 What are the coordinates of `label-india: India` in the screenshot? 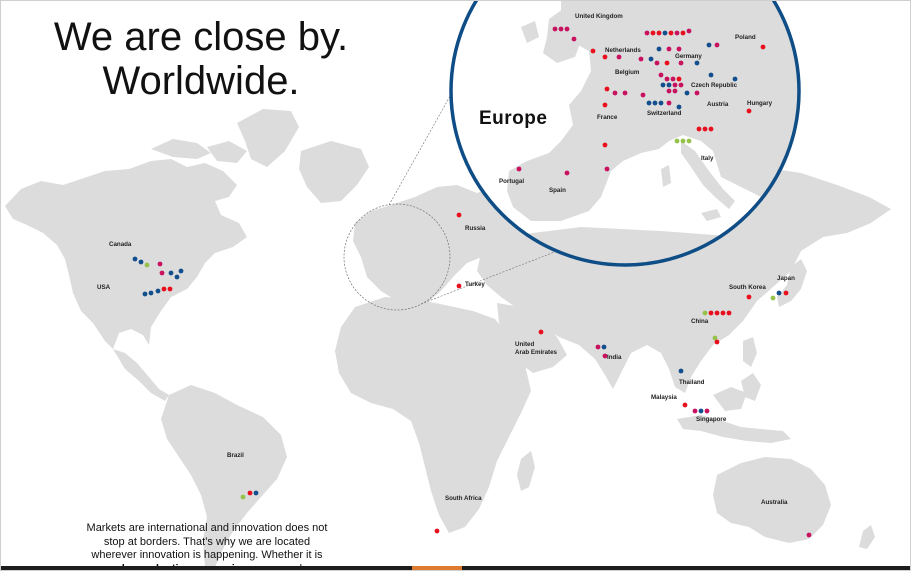 It's located at (614, 357).